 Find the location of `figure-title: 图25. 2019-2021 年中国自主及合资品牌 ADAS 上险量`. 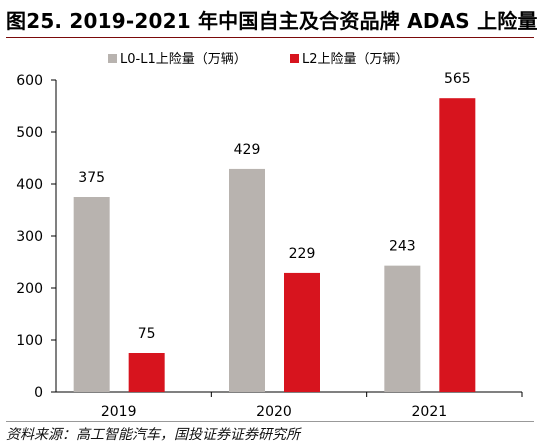

figure-title: 图25. 2019-2021 年中国自主及合资品牌 ADAS 上险量 is located at coordinates (272, 21).